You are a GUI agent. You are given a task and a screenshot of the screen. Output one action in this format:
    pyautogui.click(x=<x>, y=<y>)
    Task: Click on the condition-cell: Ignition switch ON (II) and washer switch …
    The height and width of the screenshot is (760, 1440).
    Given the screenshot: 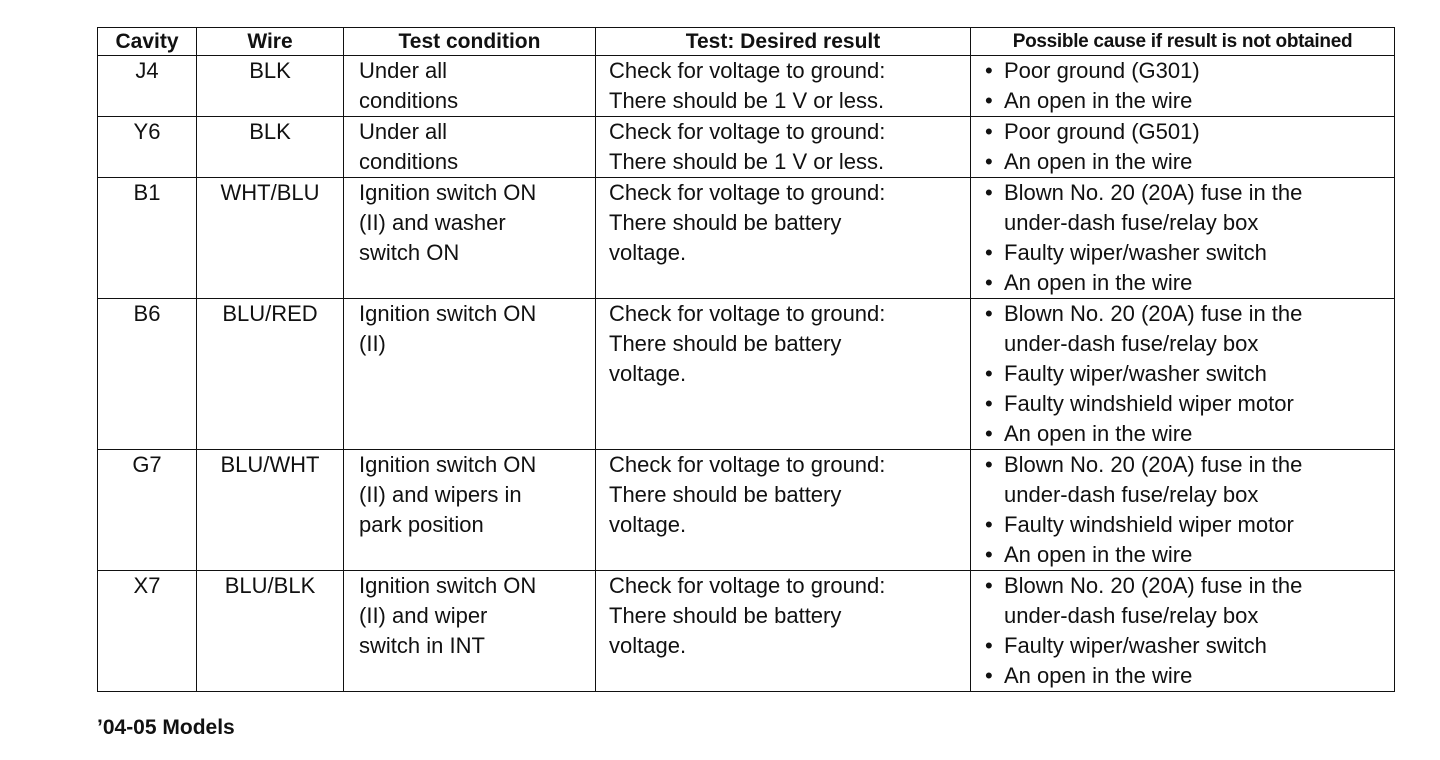 What is the action you would take?
    pyautogui.click(x=469, y=238)
    